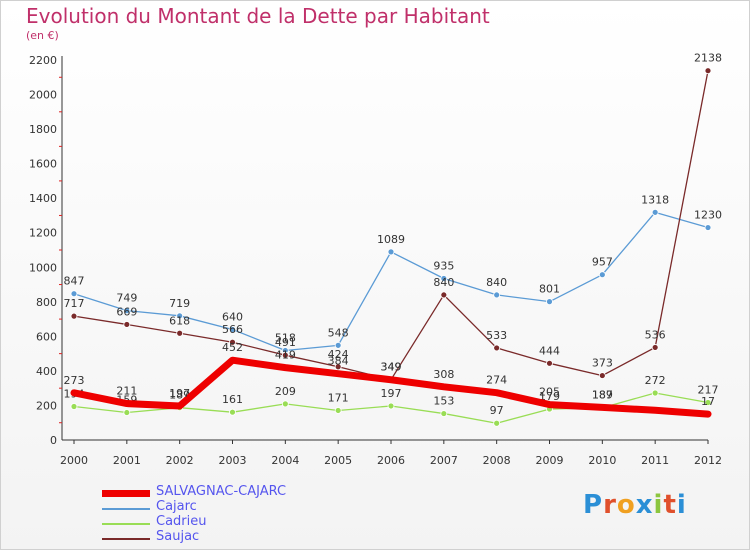  I want to click on y-tick-label: 0, so click(53, 440).